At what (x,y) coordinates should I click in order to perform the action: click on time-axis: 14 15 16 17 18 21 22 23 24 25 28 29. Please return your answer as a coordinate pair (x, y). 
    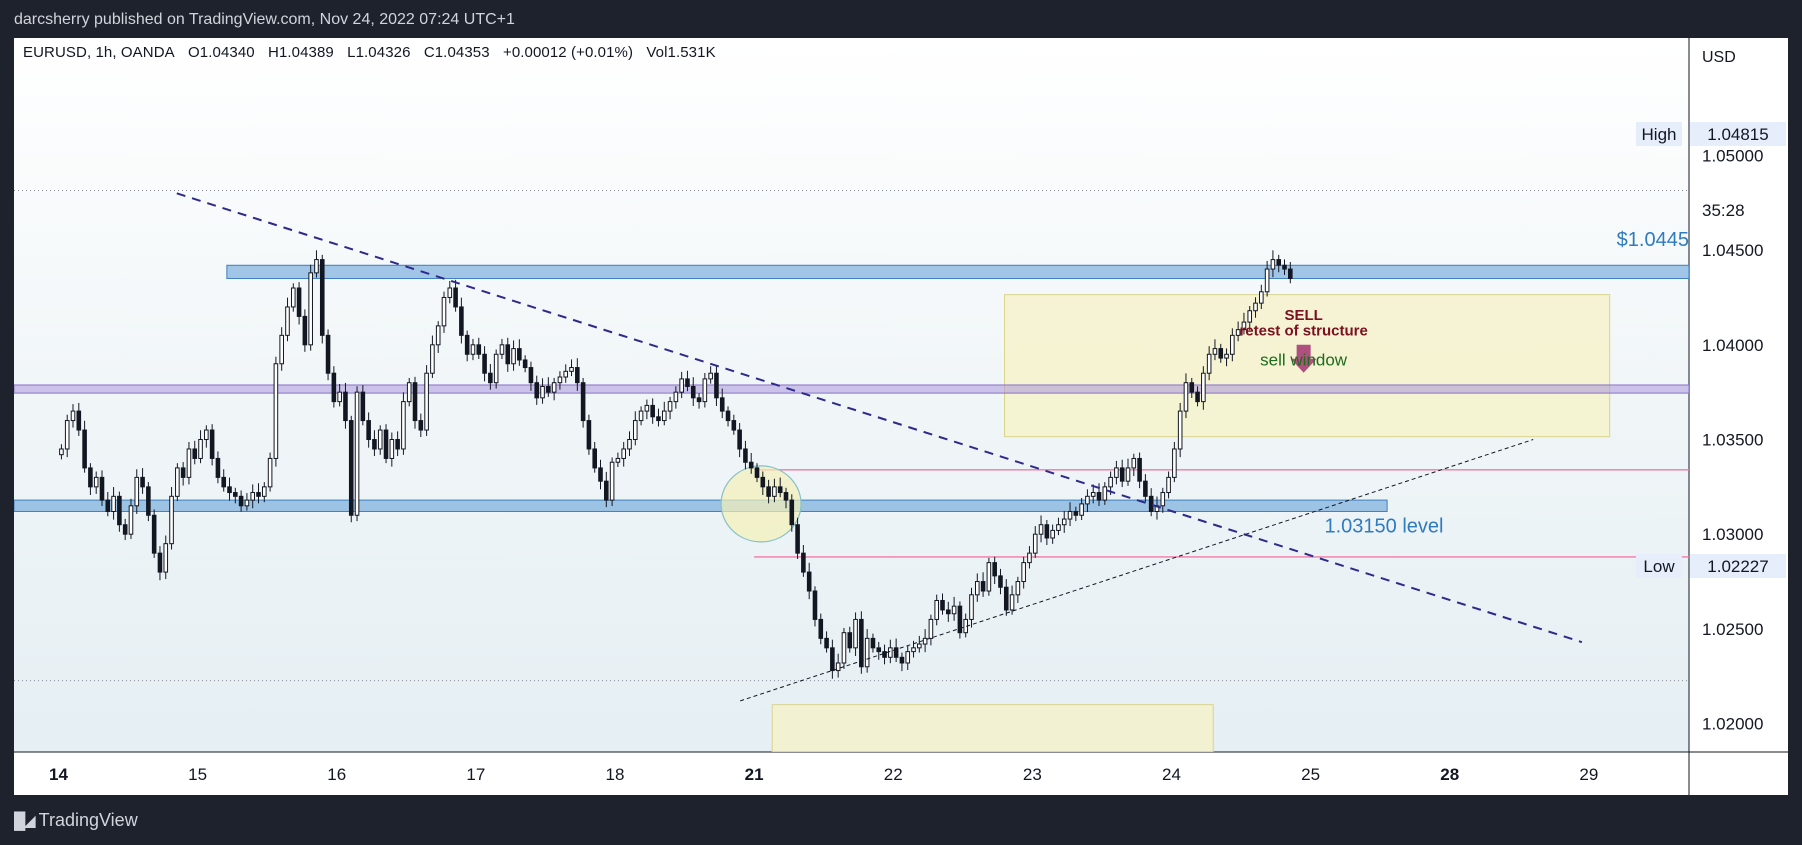
    Looking at the image, I should click on (823, 774).